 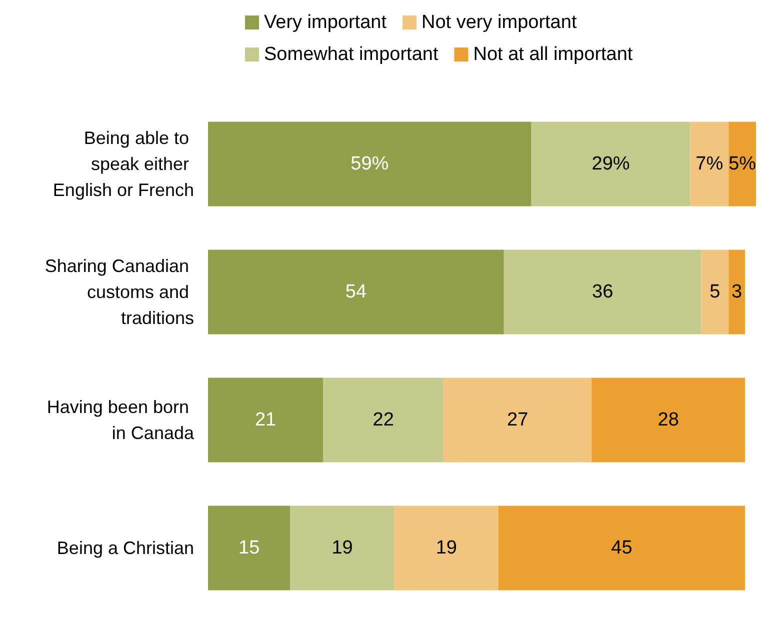 I want to click on data-label: 5, so click(x=715, y=292).